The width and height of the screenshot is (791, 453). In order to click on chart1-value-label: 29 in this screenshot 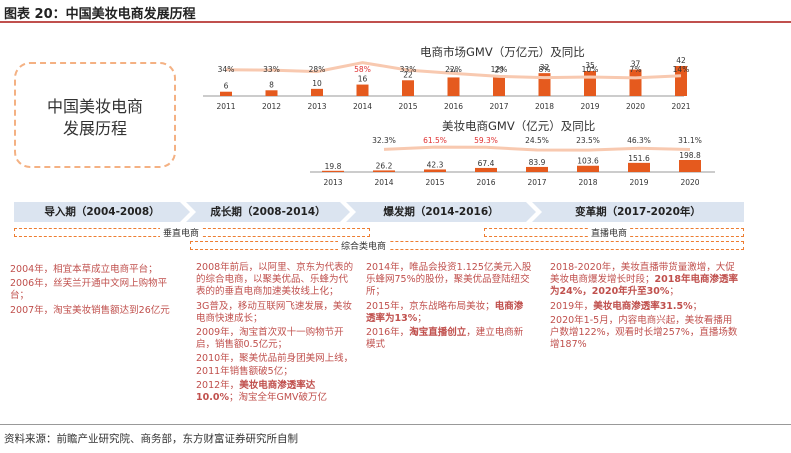, I will do `click(499, 69)`.